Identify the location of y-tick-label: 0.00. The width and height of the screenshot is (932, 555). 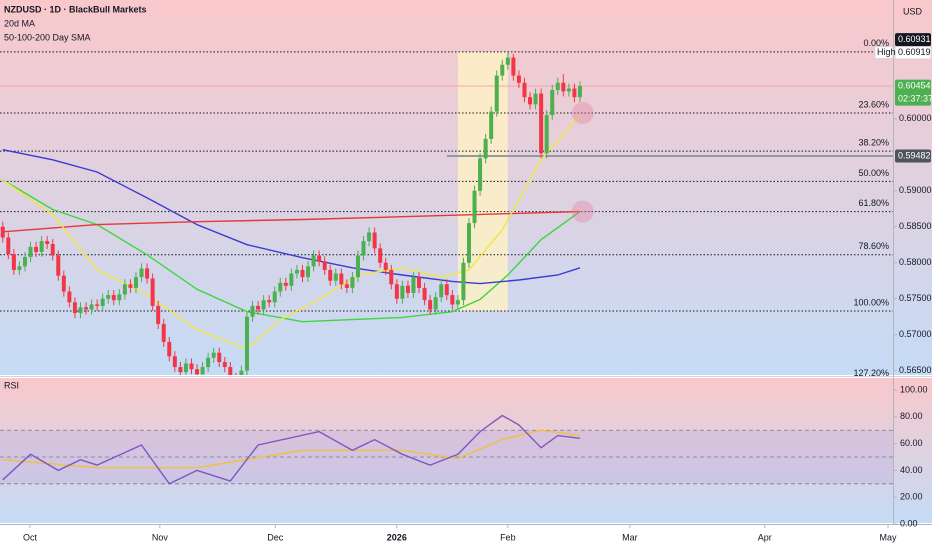
(909, 523).